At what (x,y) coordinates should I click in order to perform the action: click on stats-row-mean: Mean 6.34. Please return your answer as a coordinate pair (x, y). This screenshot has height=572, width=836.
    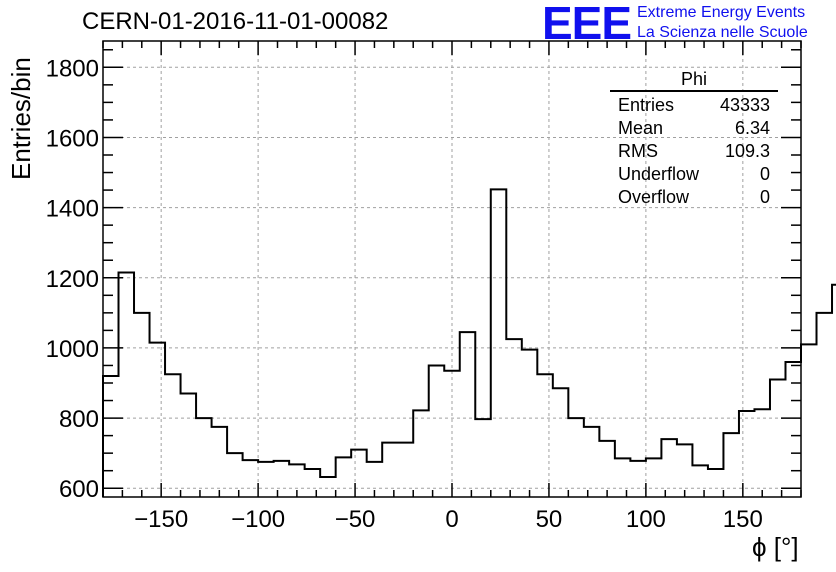
    Looking at the image, I should click on (694, 128).